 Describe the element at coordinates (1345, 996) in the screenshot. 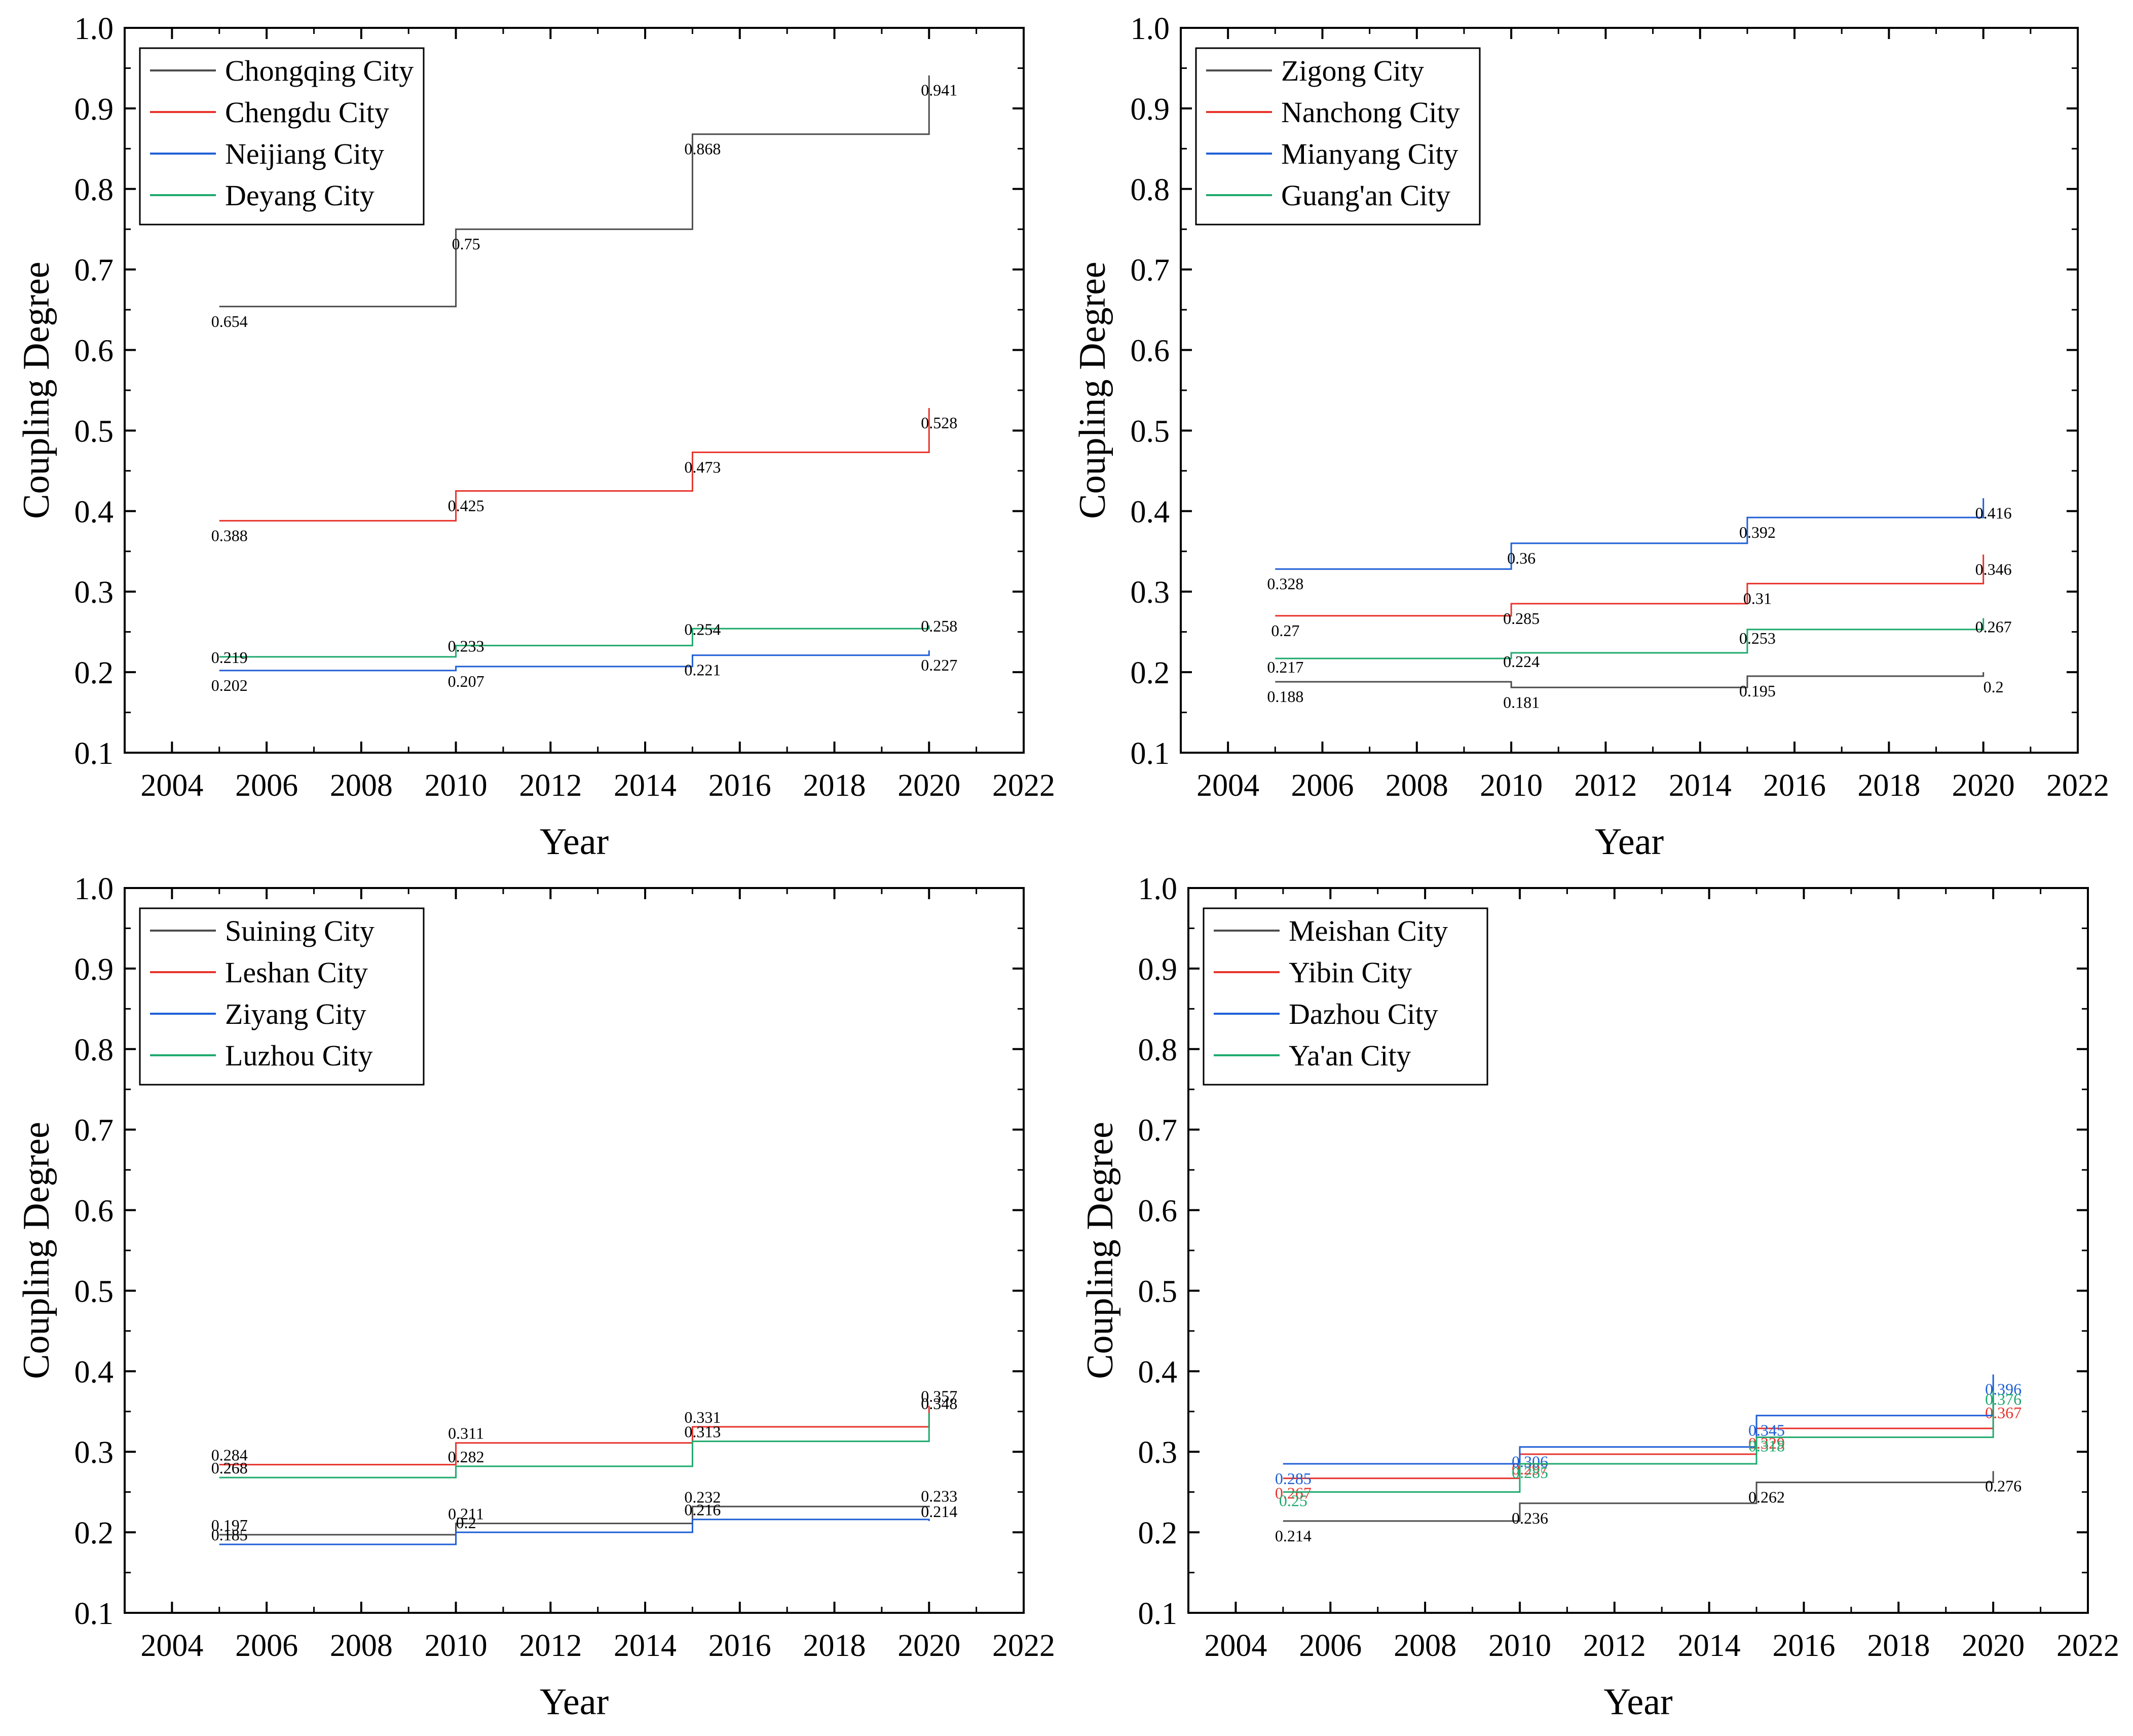

I see `legend-box` at that location.